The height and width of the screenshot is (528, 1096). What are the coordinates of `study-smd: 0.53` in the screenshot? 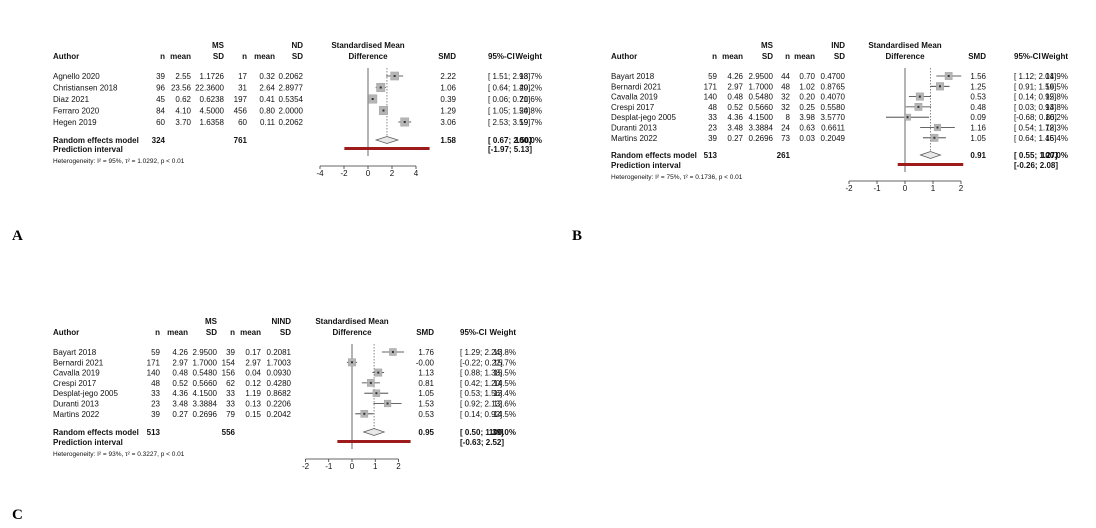 It's located at (426, 414).